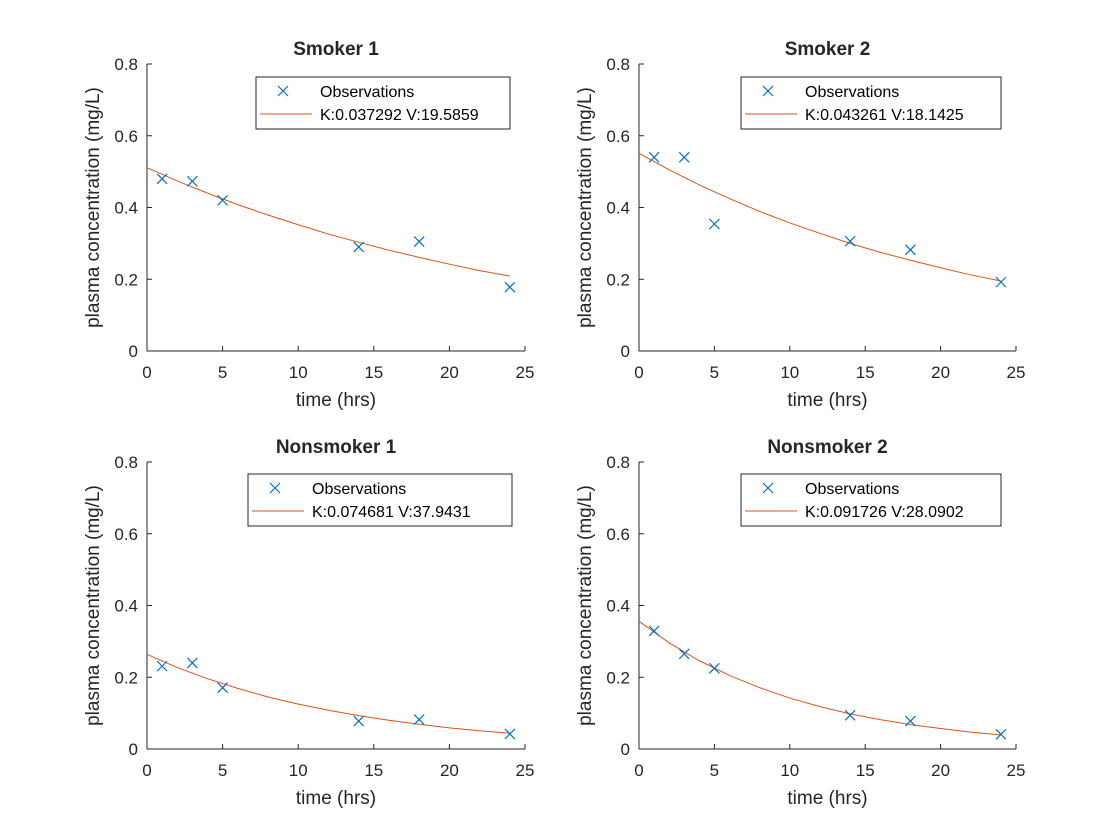 The image size is (1120, 840). I want to click on legend-entry-fit: K:0.091726 V:28.0902, so click(884, 512).